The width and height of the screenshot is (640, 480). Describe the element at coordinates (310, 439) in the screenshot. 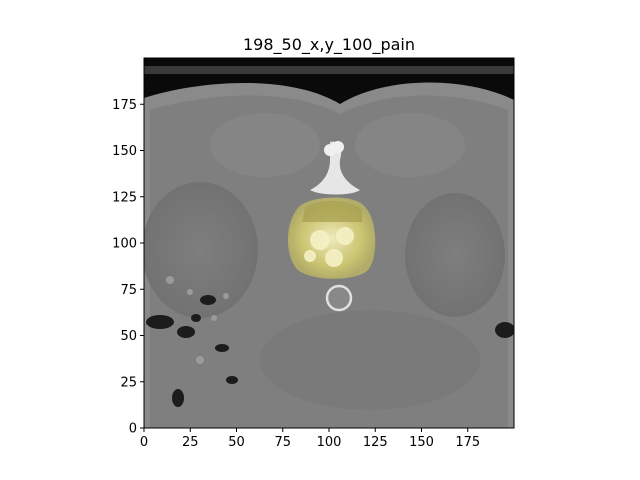

I see `x-axis: 0 25 50 75 100 125 150 175` at that location.